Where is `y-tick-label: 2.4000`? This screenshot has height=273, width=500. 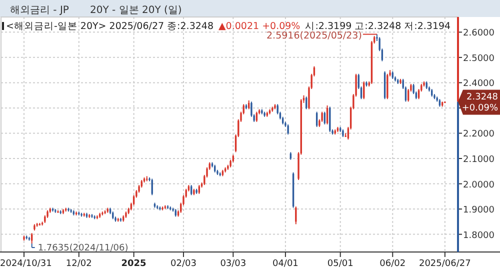
y-tick-label: 2.4000 is located at coordinates (479, 84).